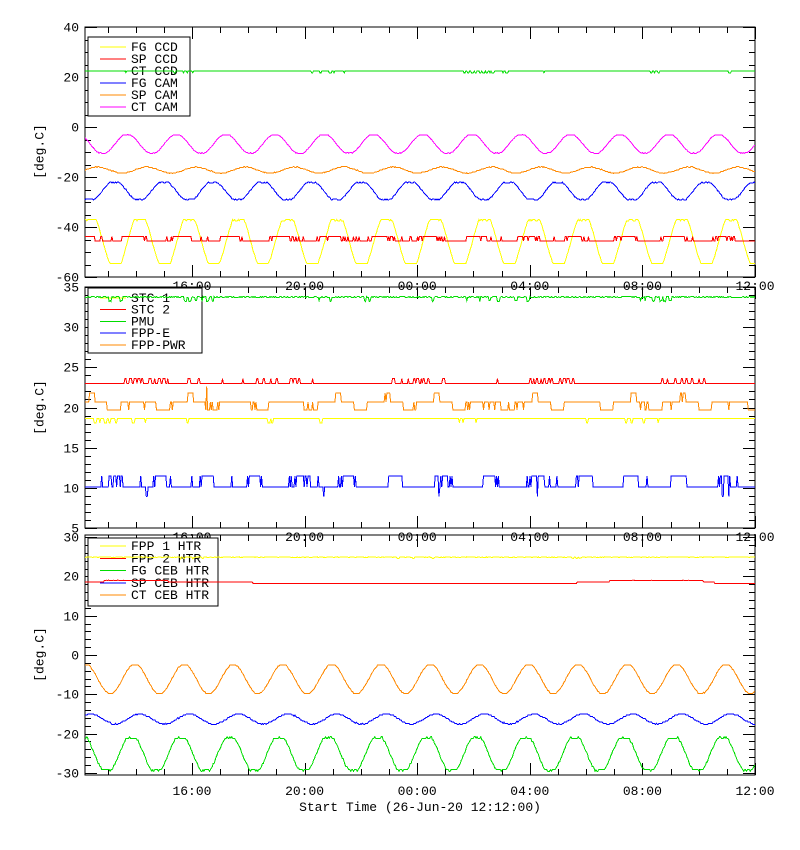 This screenshot has width=800, height=850. What do you see at coordinates (71, 28) in the screenshot?
I see `y-tick-label: 40` at bounding box center [71, 28].